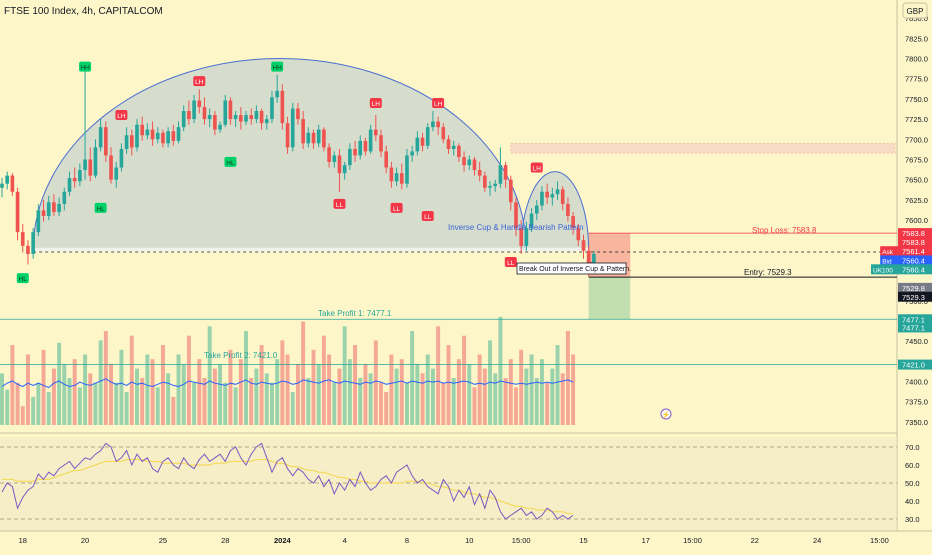  Describe the element at coordinates (912, 447) in the screenshot. I see `rsi-tick-label: 70.0` at that location.